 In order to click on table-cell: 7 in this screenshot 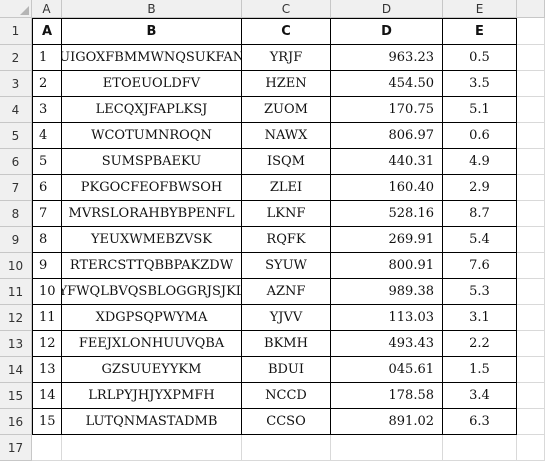, I will do `click(47, 214)`.